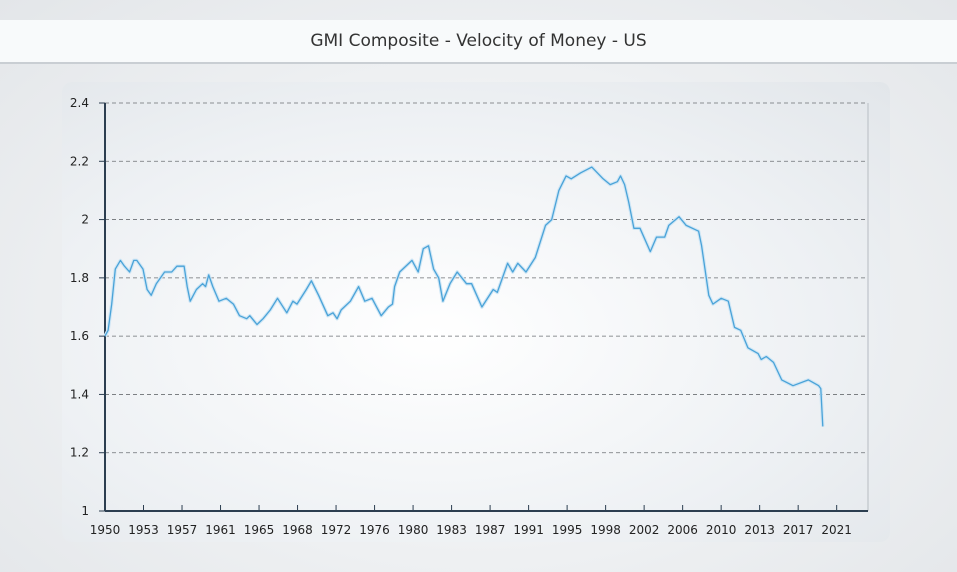 The width and height of the screenshot is (957, 572). I want to click on x-tick-label: 1980, so click(413, 530).